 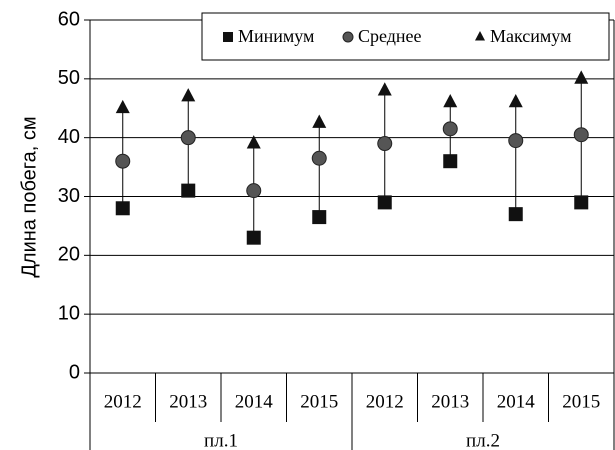 What do you see at coordinates (530, 36) in the screenshot?
I see `legend-label: Максимум` at bounding box center [530, 36].